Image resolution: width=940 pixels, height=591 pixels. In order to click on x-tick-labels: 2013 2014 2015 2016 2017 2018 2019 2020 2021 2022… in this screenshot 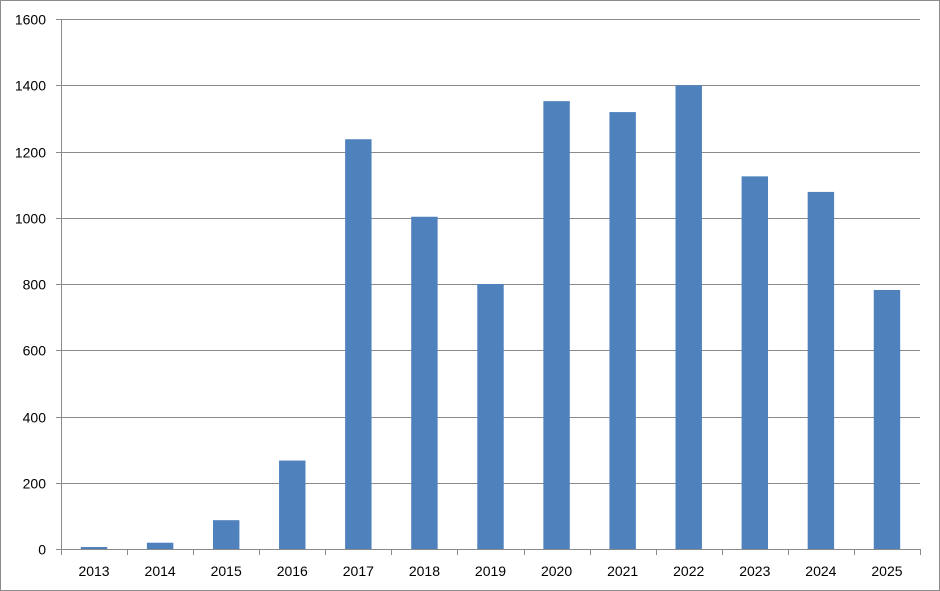, I will do `click(490, 571)`.